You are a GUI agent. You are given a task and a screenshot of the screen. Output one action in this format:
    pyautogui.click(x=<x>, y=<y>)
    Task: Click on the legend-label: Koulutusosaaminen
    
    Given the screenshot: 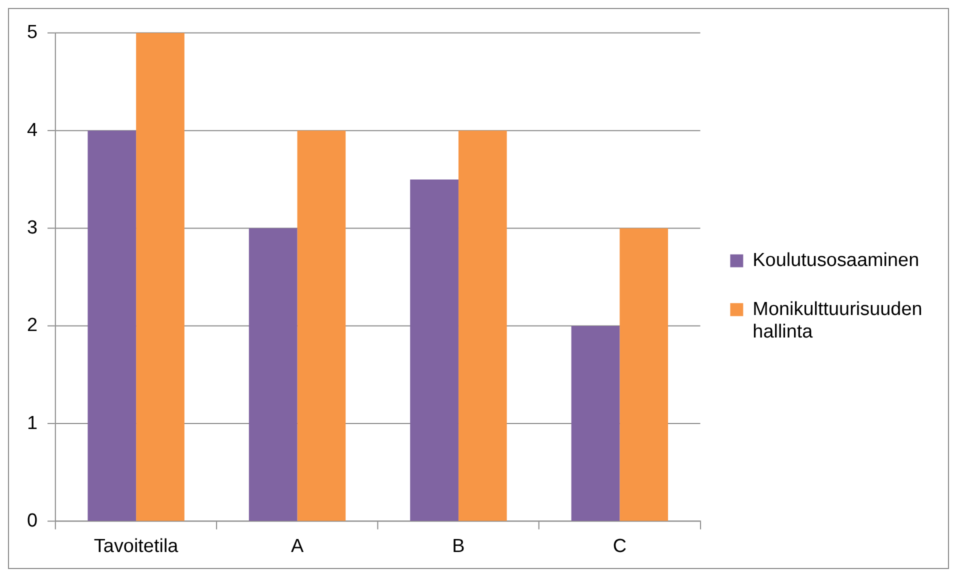 What is the action you would take?
    pyautogui.click(x=836, y=261)
    